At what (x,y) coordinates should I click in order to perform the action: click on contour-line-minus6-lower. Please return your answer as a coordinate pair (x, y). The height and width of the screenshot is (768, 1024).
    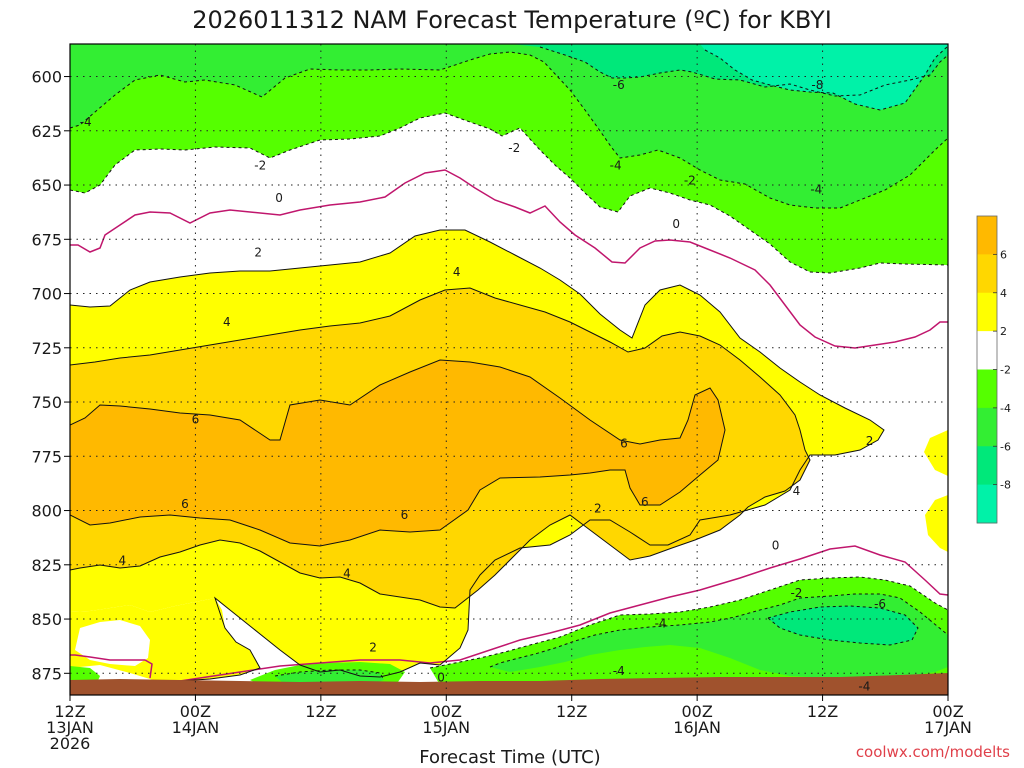
    Looking at the image, I should click on (842, 625).